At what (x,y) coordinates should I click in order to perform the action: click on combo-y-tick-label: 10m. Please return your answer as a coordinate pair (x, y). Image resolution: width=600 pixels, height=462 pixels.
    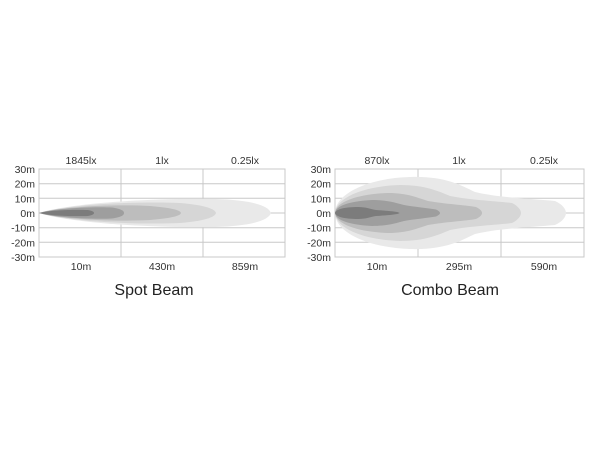
    Looking at the image, I should click on (321, 199).